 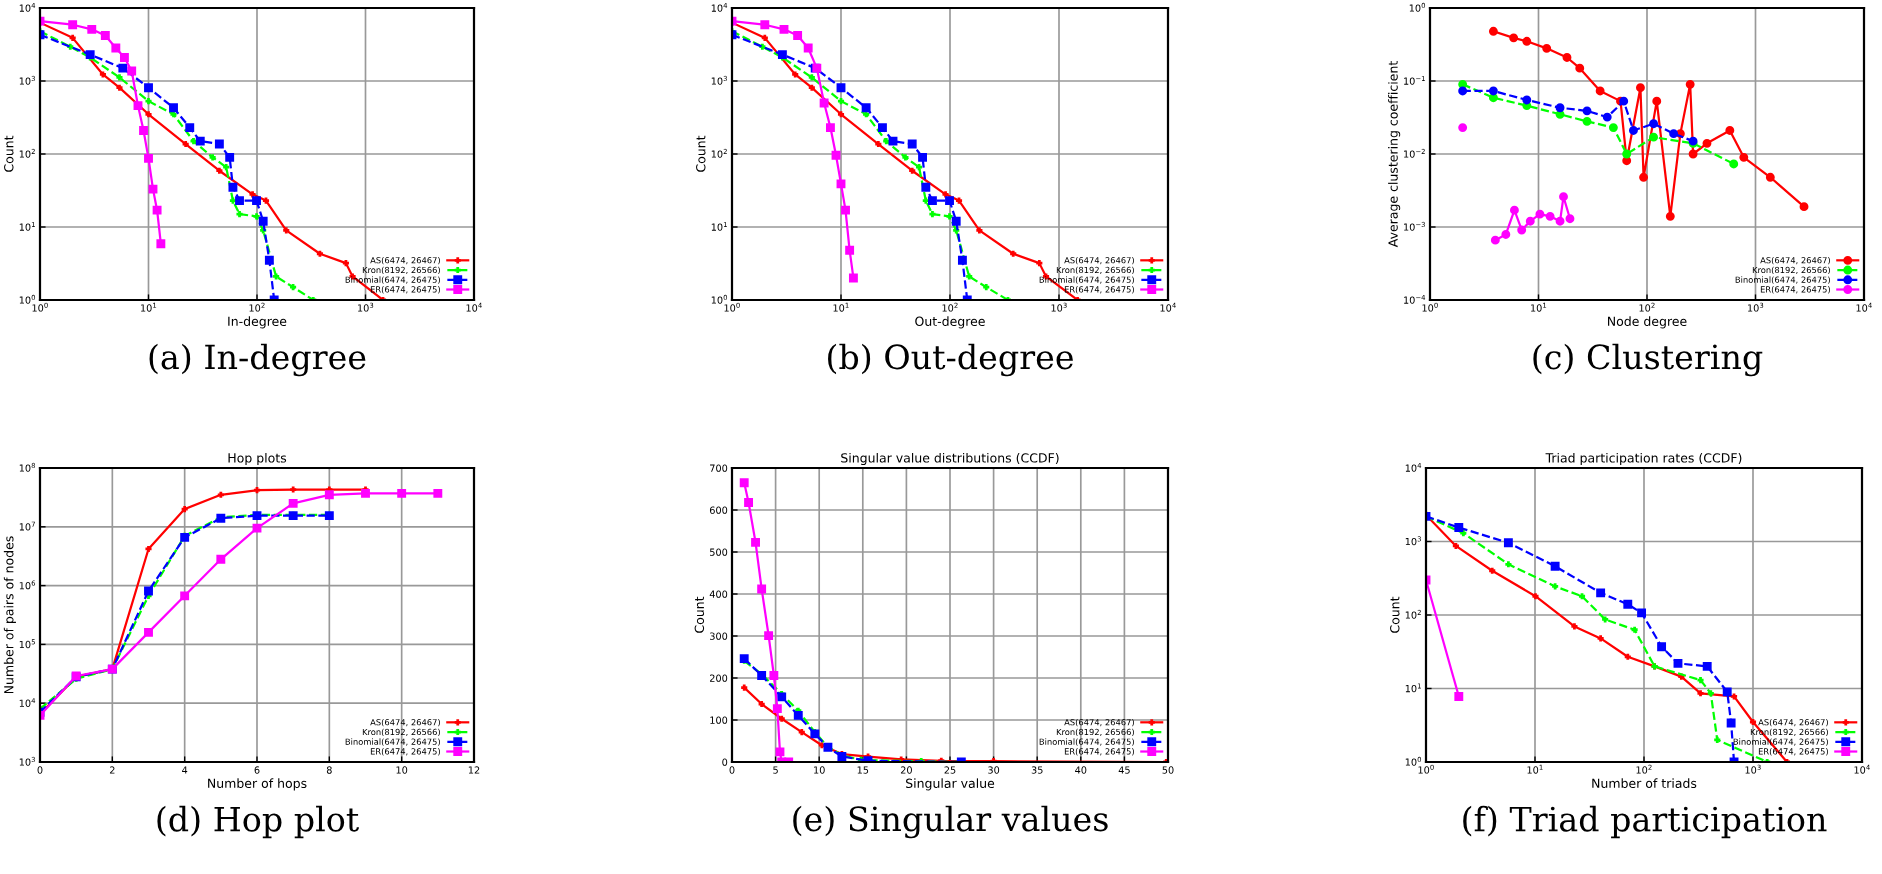 I want to click on text: (e) Singular values, so click(x=950, y=822).